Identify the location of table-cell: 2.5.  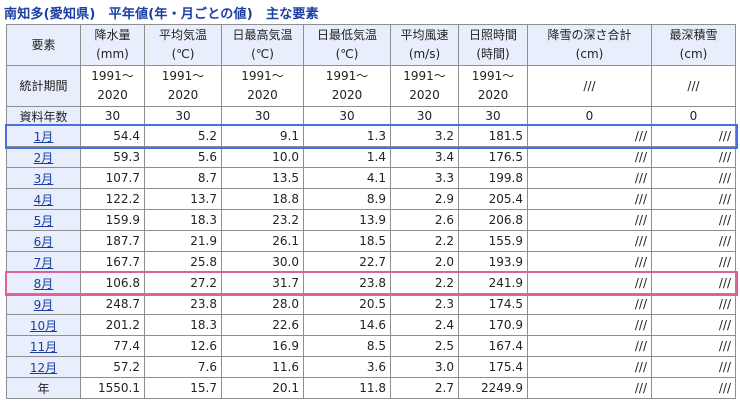
(424, 346).